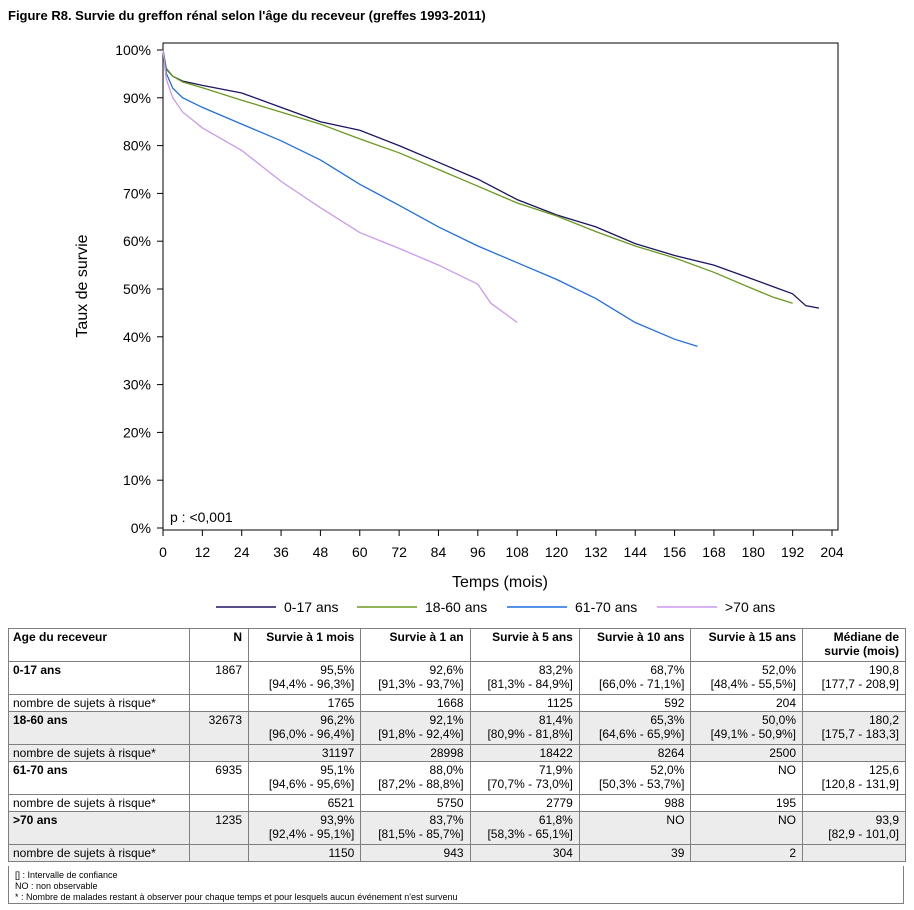  I want to click on y-axis: 0% 10% 20% 30% 40% 50% 60% 70% 80% 90% 100%, so click(139, 289).